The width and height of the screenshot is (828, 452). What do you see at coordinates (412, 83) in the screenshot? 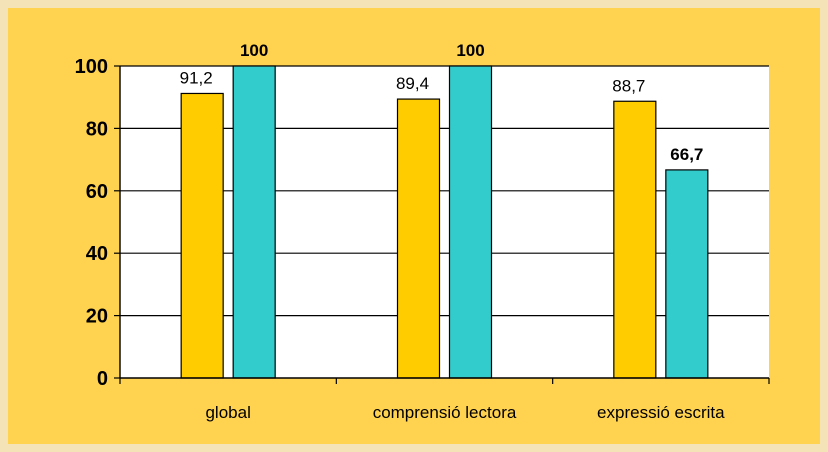
I see `data-label: 89,4` at bounding box center [412, 83].